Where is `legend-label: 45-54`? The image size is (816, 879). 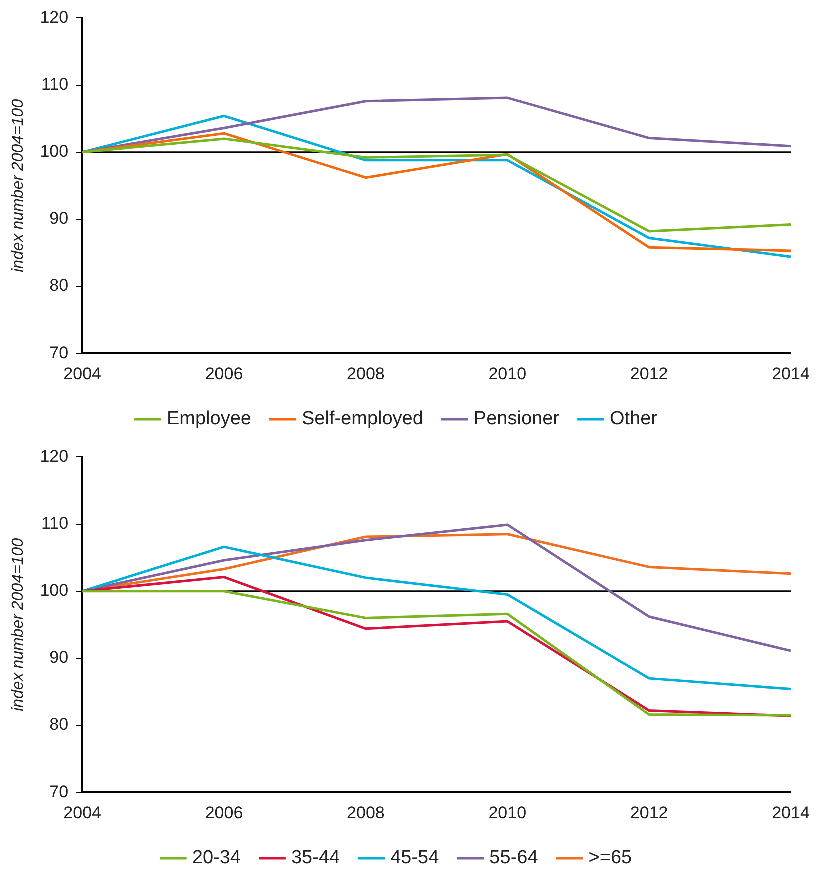
legend-label: 45-54 is located at coordinates (415, 858).